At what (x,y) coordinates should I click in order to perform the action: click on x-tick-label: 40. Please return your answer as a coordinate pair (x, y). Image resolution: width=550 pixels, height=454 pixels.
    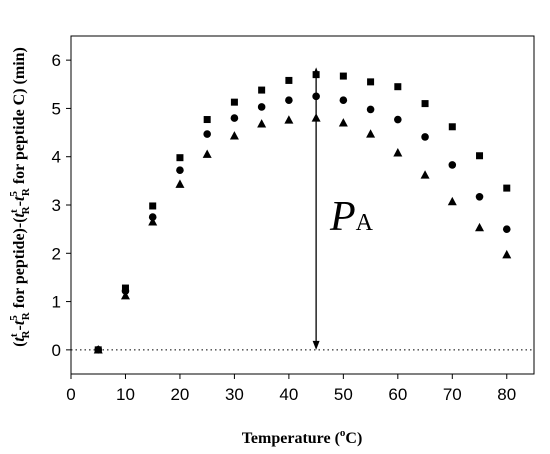
    Looking at the image, I should click on (288, 394).